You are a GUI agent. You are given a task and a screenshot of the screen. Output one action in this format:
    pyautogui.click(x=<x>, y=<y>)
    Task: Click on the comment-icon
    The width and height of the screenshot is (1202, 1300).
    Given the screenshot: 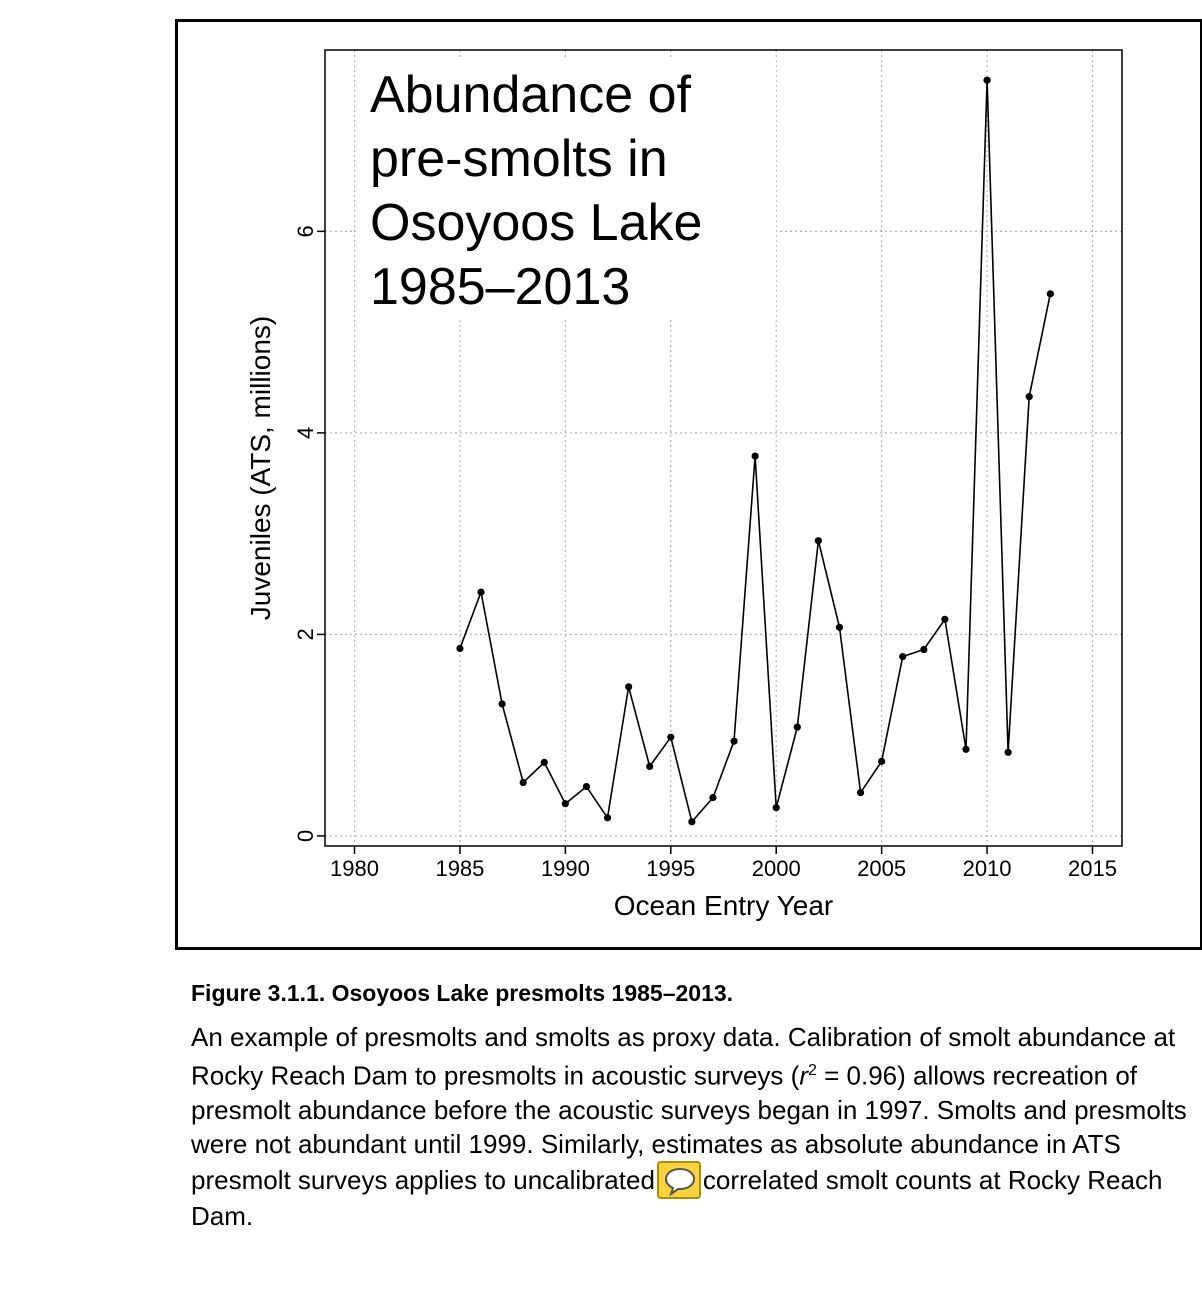 What is the action you would take?
    pyautogui.click(x=678, y=1179)
    